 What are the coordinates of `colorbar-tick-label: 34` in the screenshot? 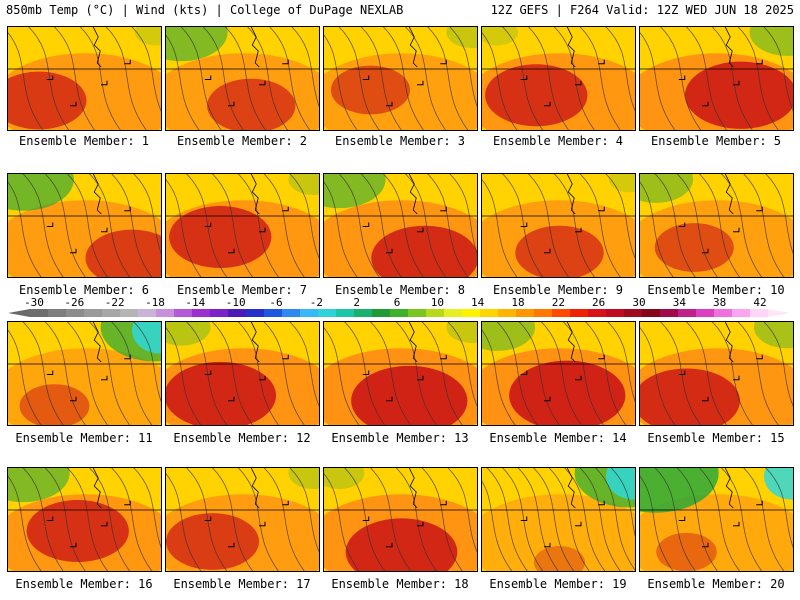 It's located at (679, 302).